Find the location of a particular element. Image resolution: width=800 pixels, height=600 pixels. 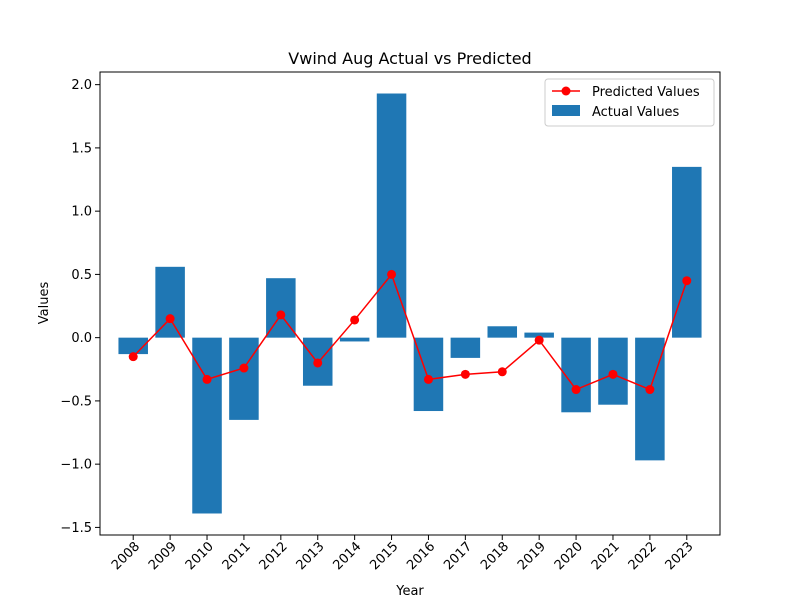

bar-2015 is located at coordinates (391, 215).